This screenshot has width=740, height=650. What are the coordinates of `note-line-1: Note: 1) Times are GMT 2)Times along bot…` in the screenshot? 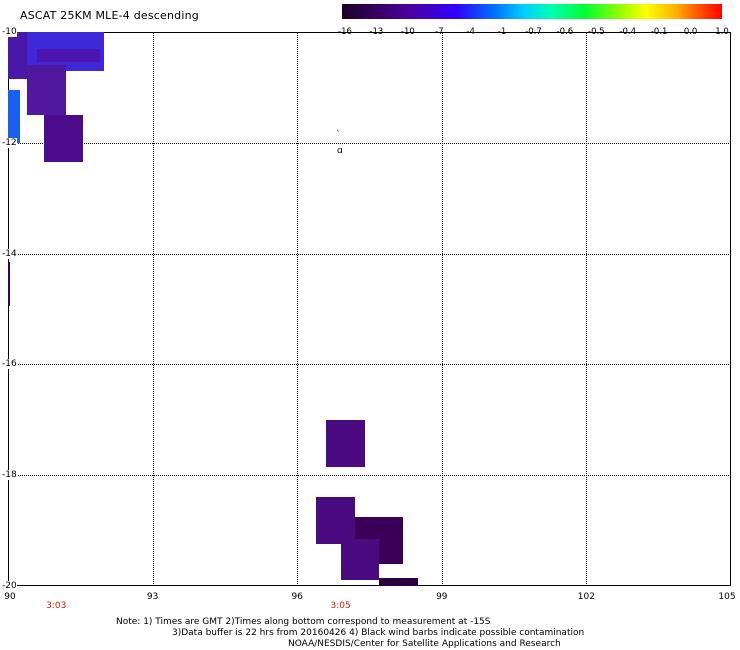 It's located at (303, 622).